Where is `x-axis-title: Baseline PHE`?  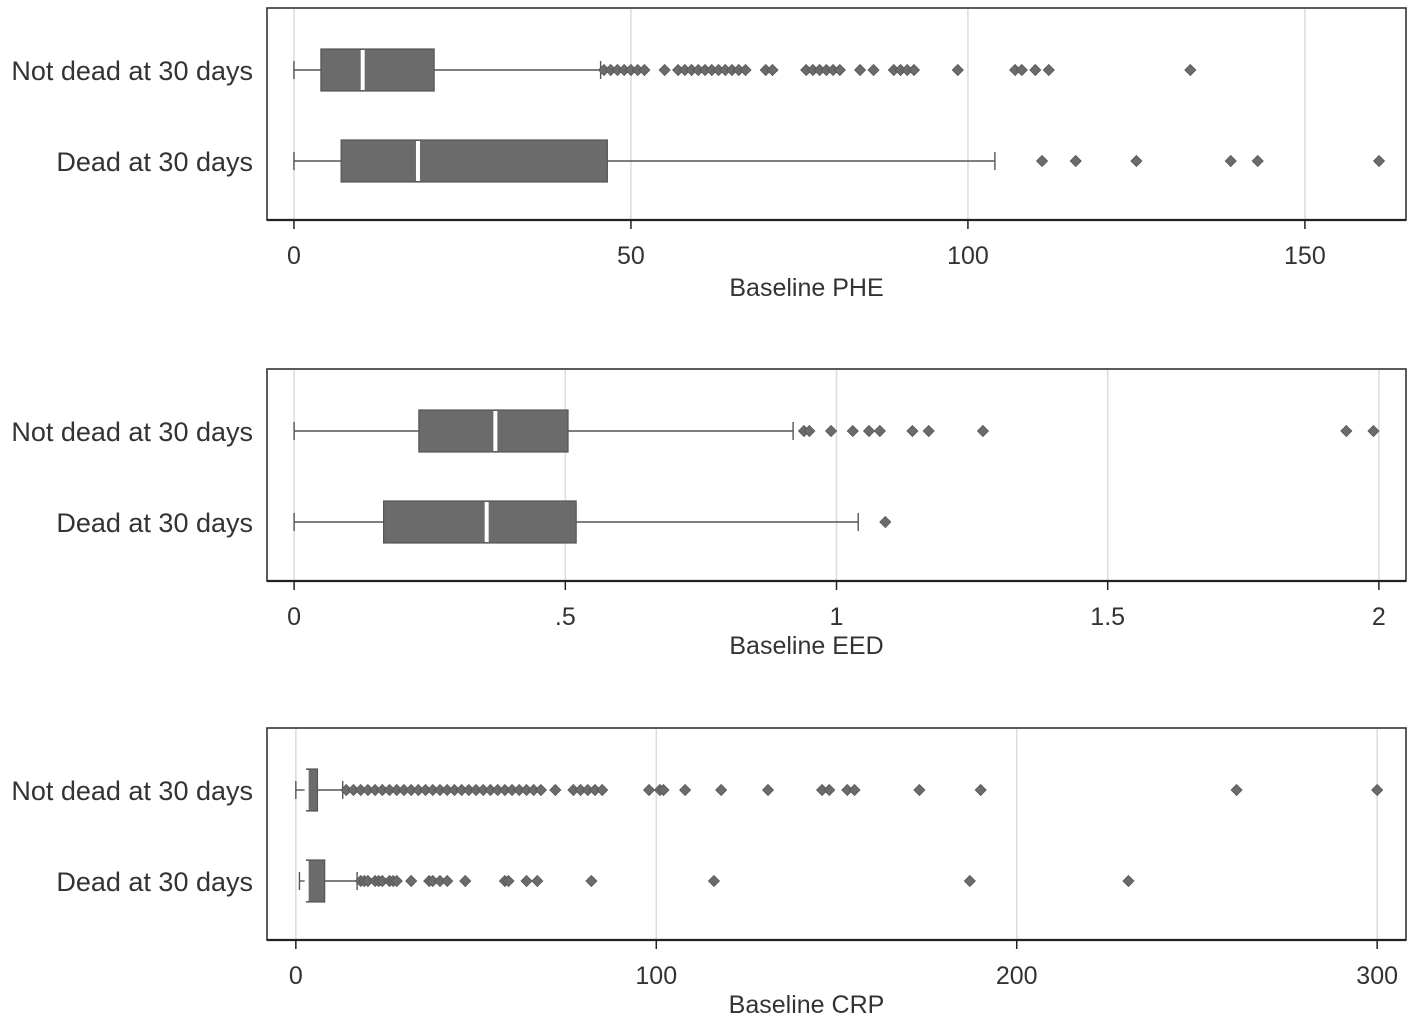 x-axis-title: Baseline PHE is located at coordinates (806, 288).